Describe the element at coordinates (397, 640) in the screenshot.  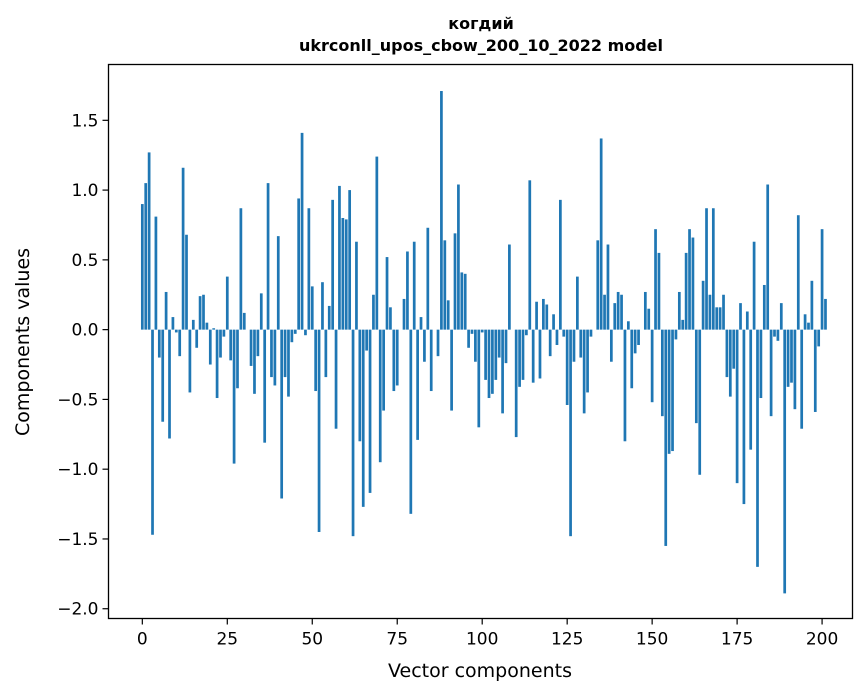
I see `x-tick-label: 75` at that location.